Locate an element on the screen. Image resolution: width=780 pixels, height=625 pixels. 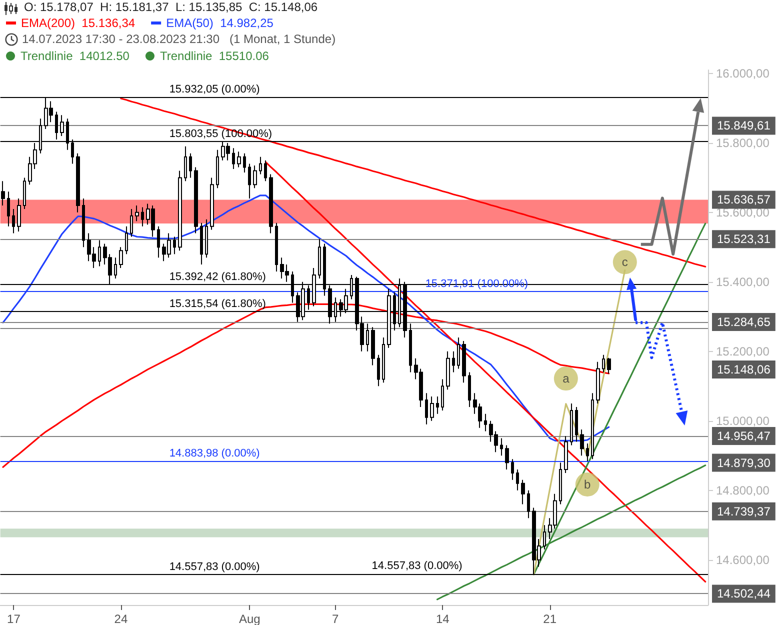
y2-tick-label: 15.523,31 is located at coordinates (744, 239).